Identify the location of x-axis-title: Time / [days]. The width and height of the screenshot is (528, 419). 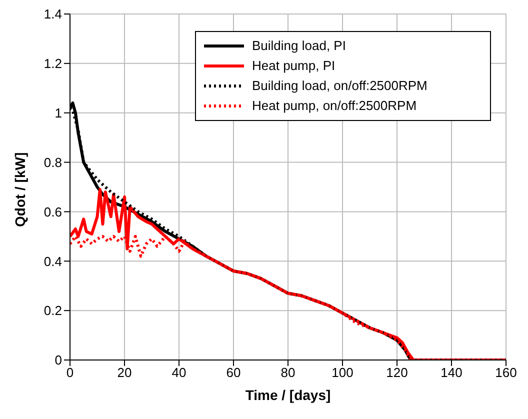
(288, 395).